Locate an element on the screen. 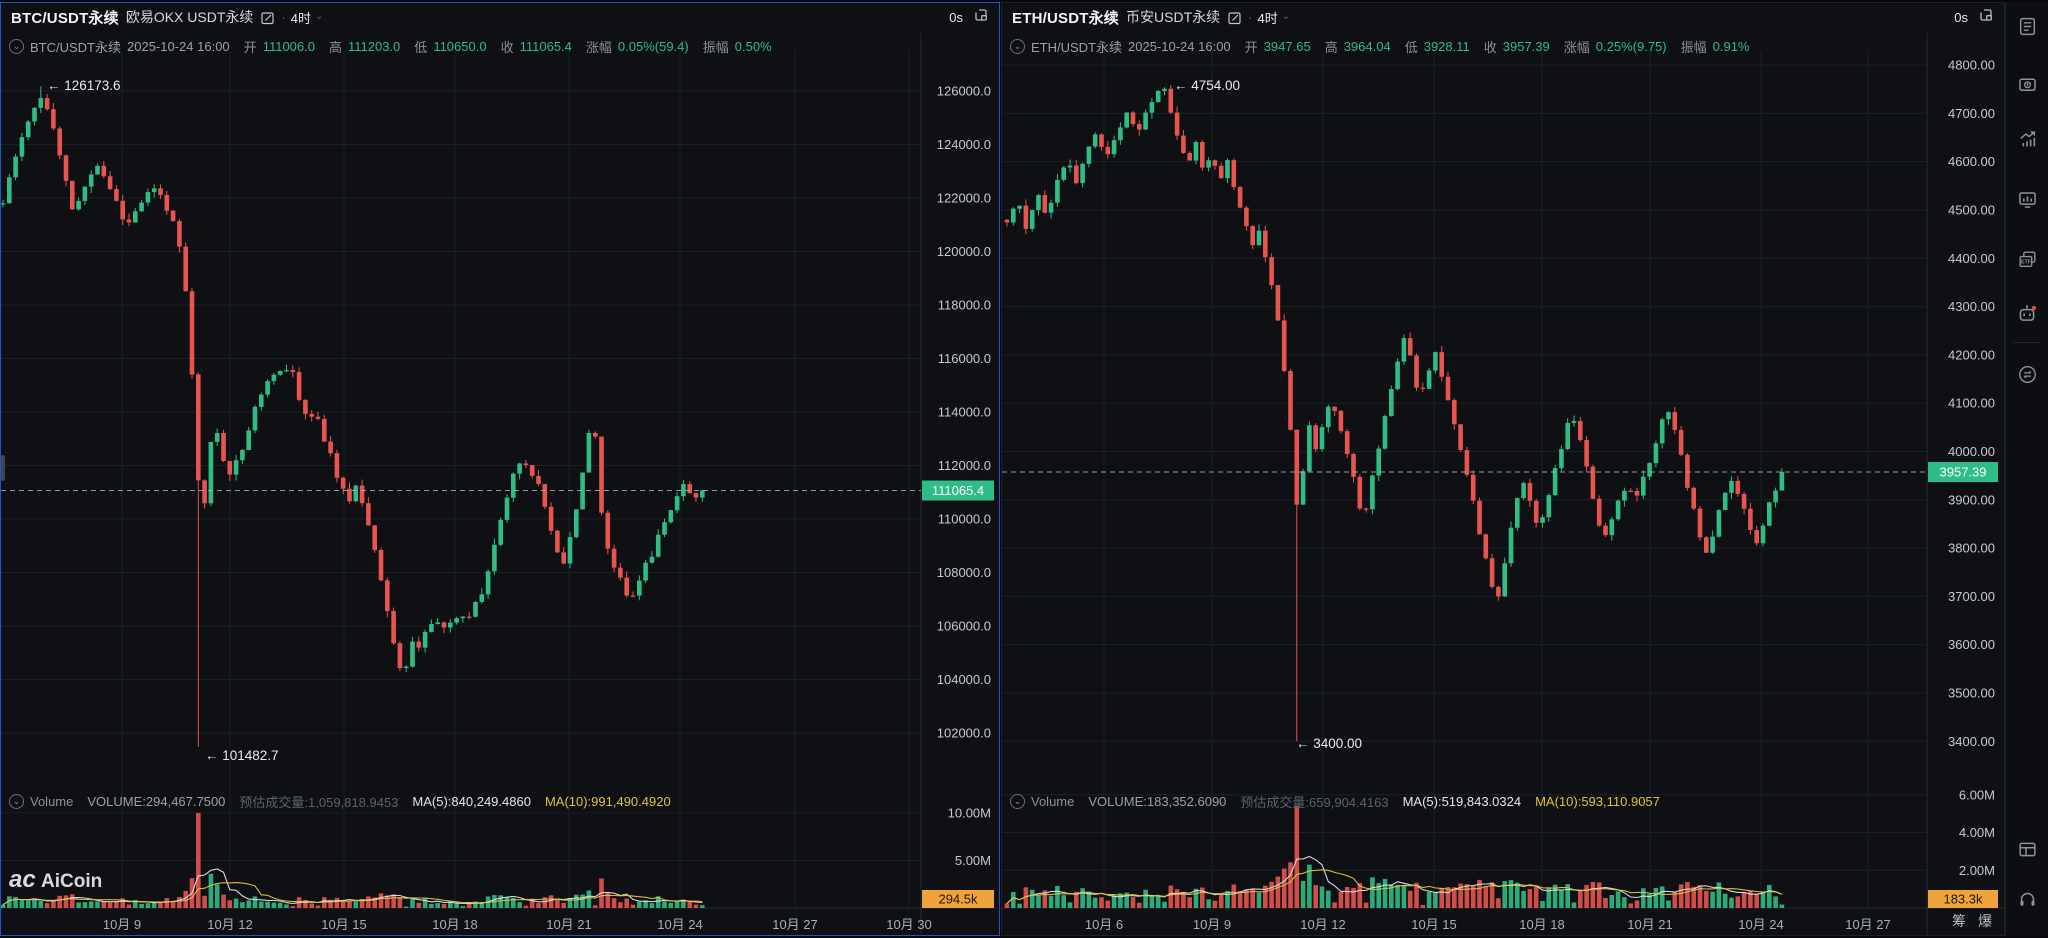 This screenshot has width=2048, height=938. svg-text: 118000.0 is located at coordinates (964, 305).